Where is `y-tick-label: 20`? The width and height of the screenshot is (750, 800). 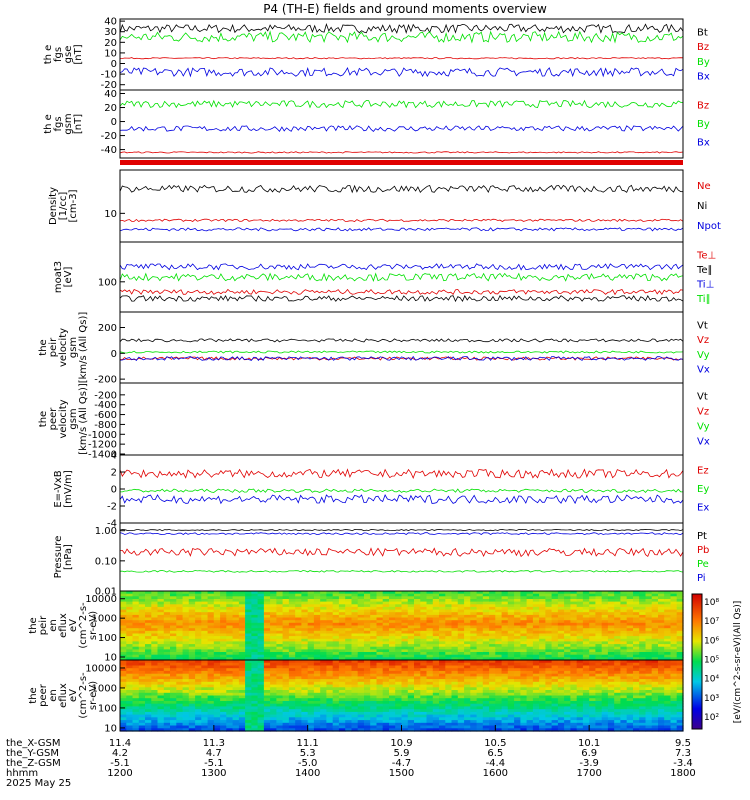
y-tick-label: 20 is located at coordinates (110, 108).